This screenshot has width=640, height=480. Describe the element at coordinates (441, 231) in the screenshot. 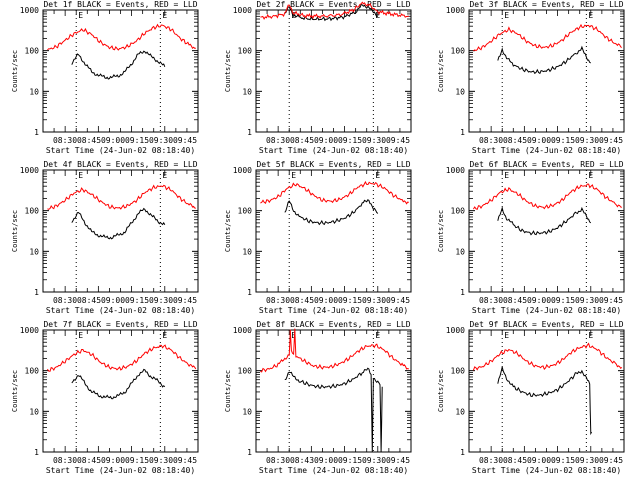

I see `y-axis-label-6: Counts/sec` at that location.